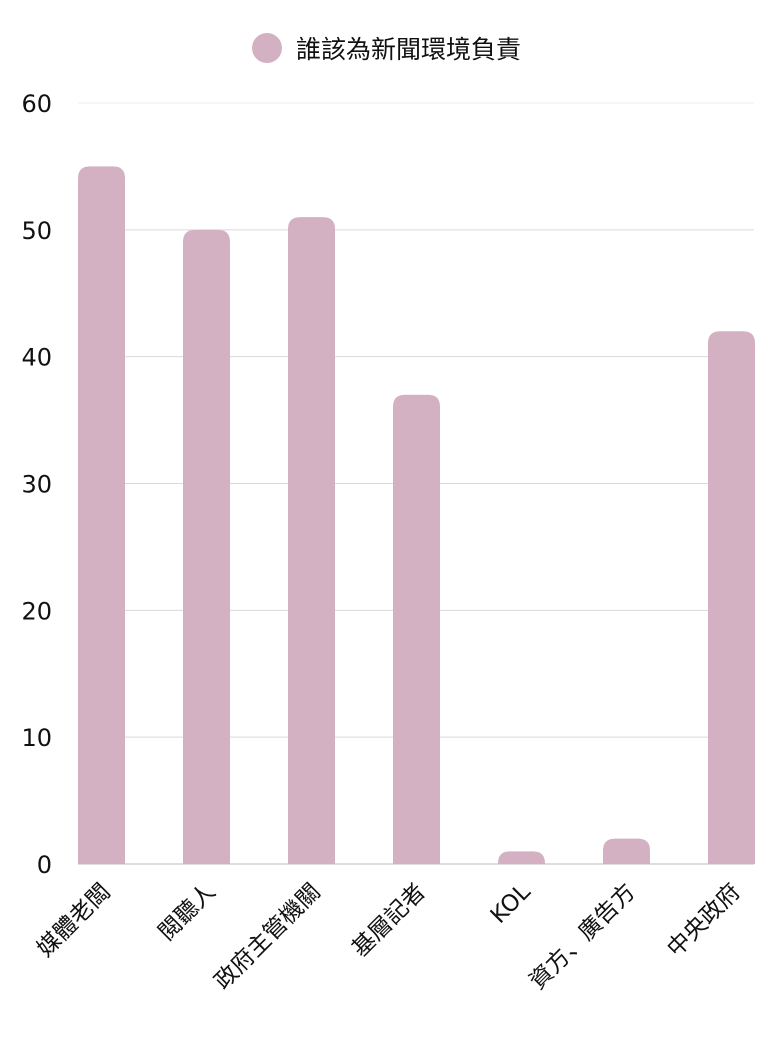 This screenshot has height=1053, width=774. What do you see at coordinates (408, 49) in the screenshot?
I see `legend-label: 誰該為新聞環境負責` at bounding box center [408, 49].